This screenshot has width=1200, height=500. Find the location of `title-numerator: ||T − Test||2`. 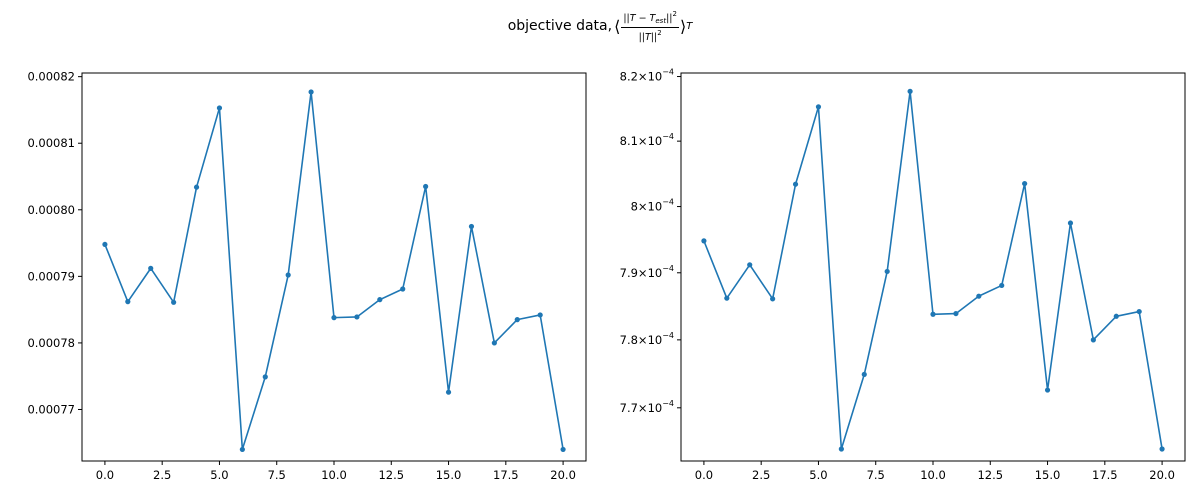

title-numerator: ||T − Test||2 is located at coordinates (650, 18).